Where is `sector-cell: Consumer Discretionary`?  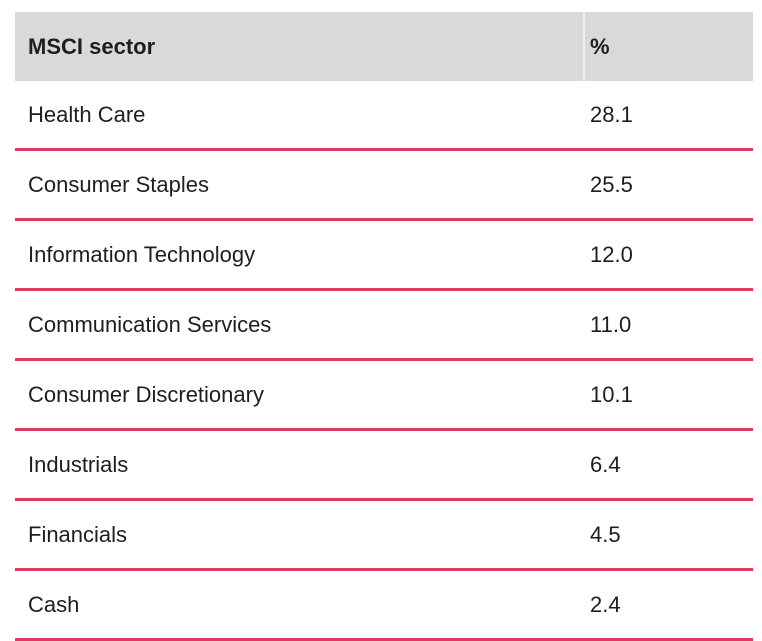
sector-cell: Consumer Discretionary is located at coordinates (146, 394).